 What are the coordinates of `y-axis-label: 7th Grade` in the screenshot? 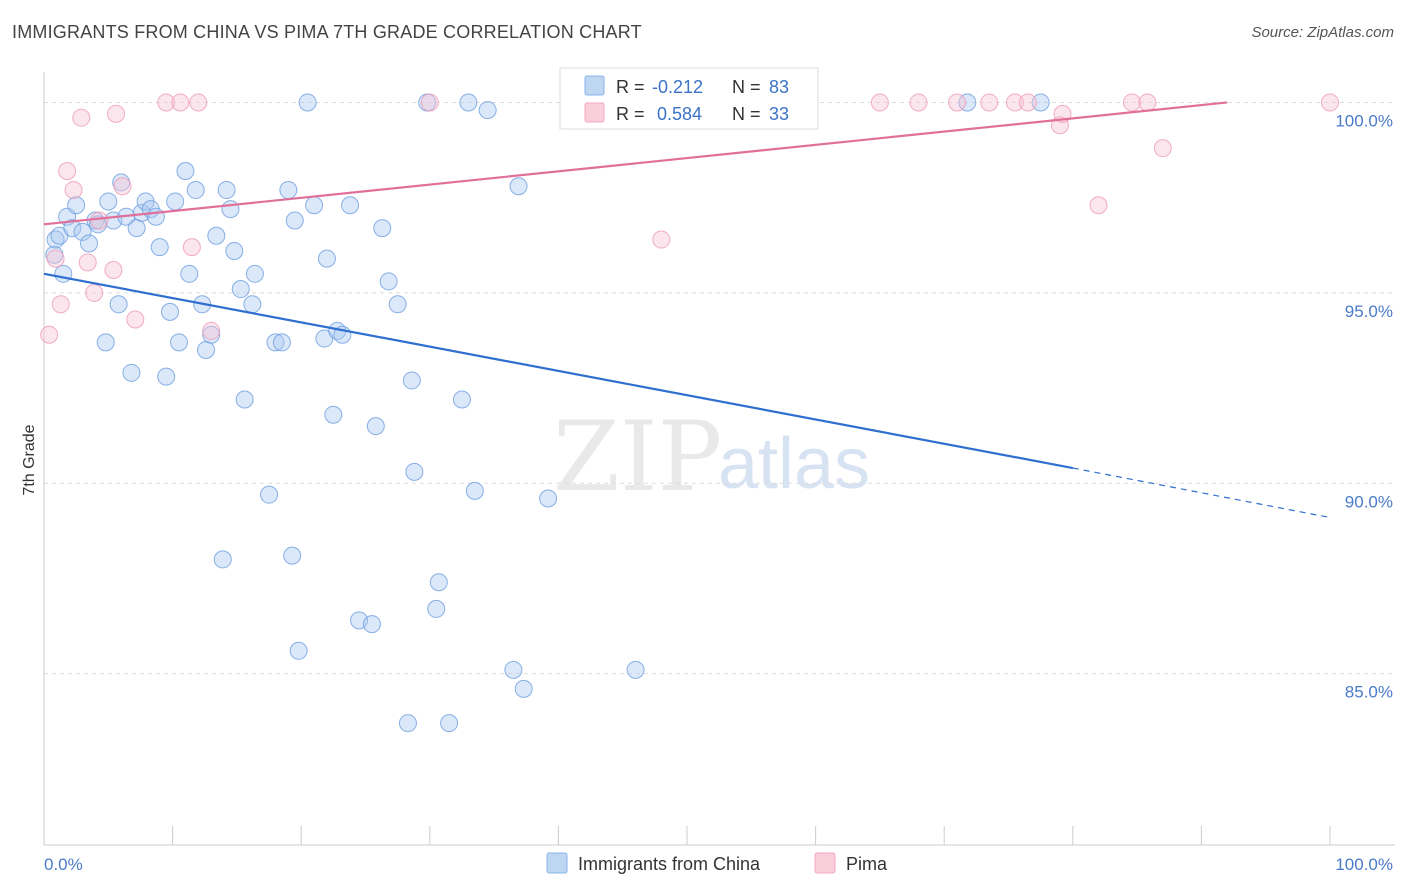 It's located at (29, 459).